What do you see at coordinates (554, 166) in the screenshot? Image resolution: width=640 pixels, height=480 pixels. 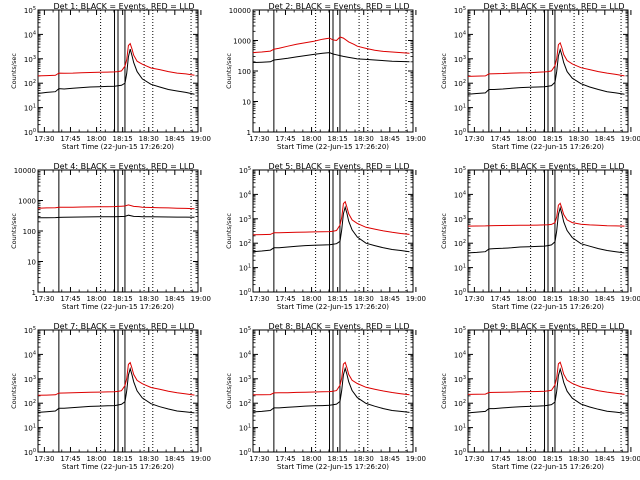 I see `panel-title: Det 6: BLACK = Events, RED = LLD` at bounding box center [554, 166].